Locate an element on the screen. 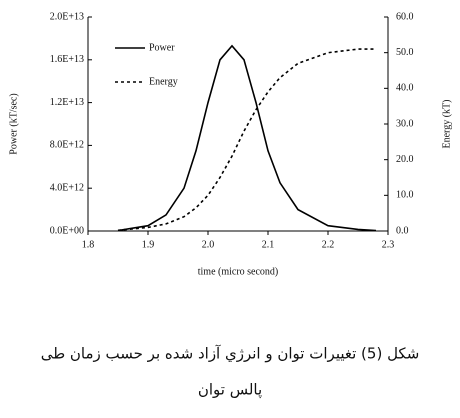 The image size is (460, 418). x-tick-label: 2.2 is located at coordinates (328, 244).